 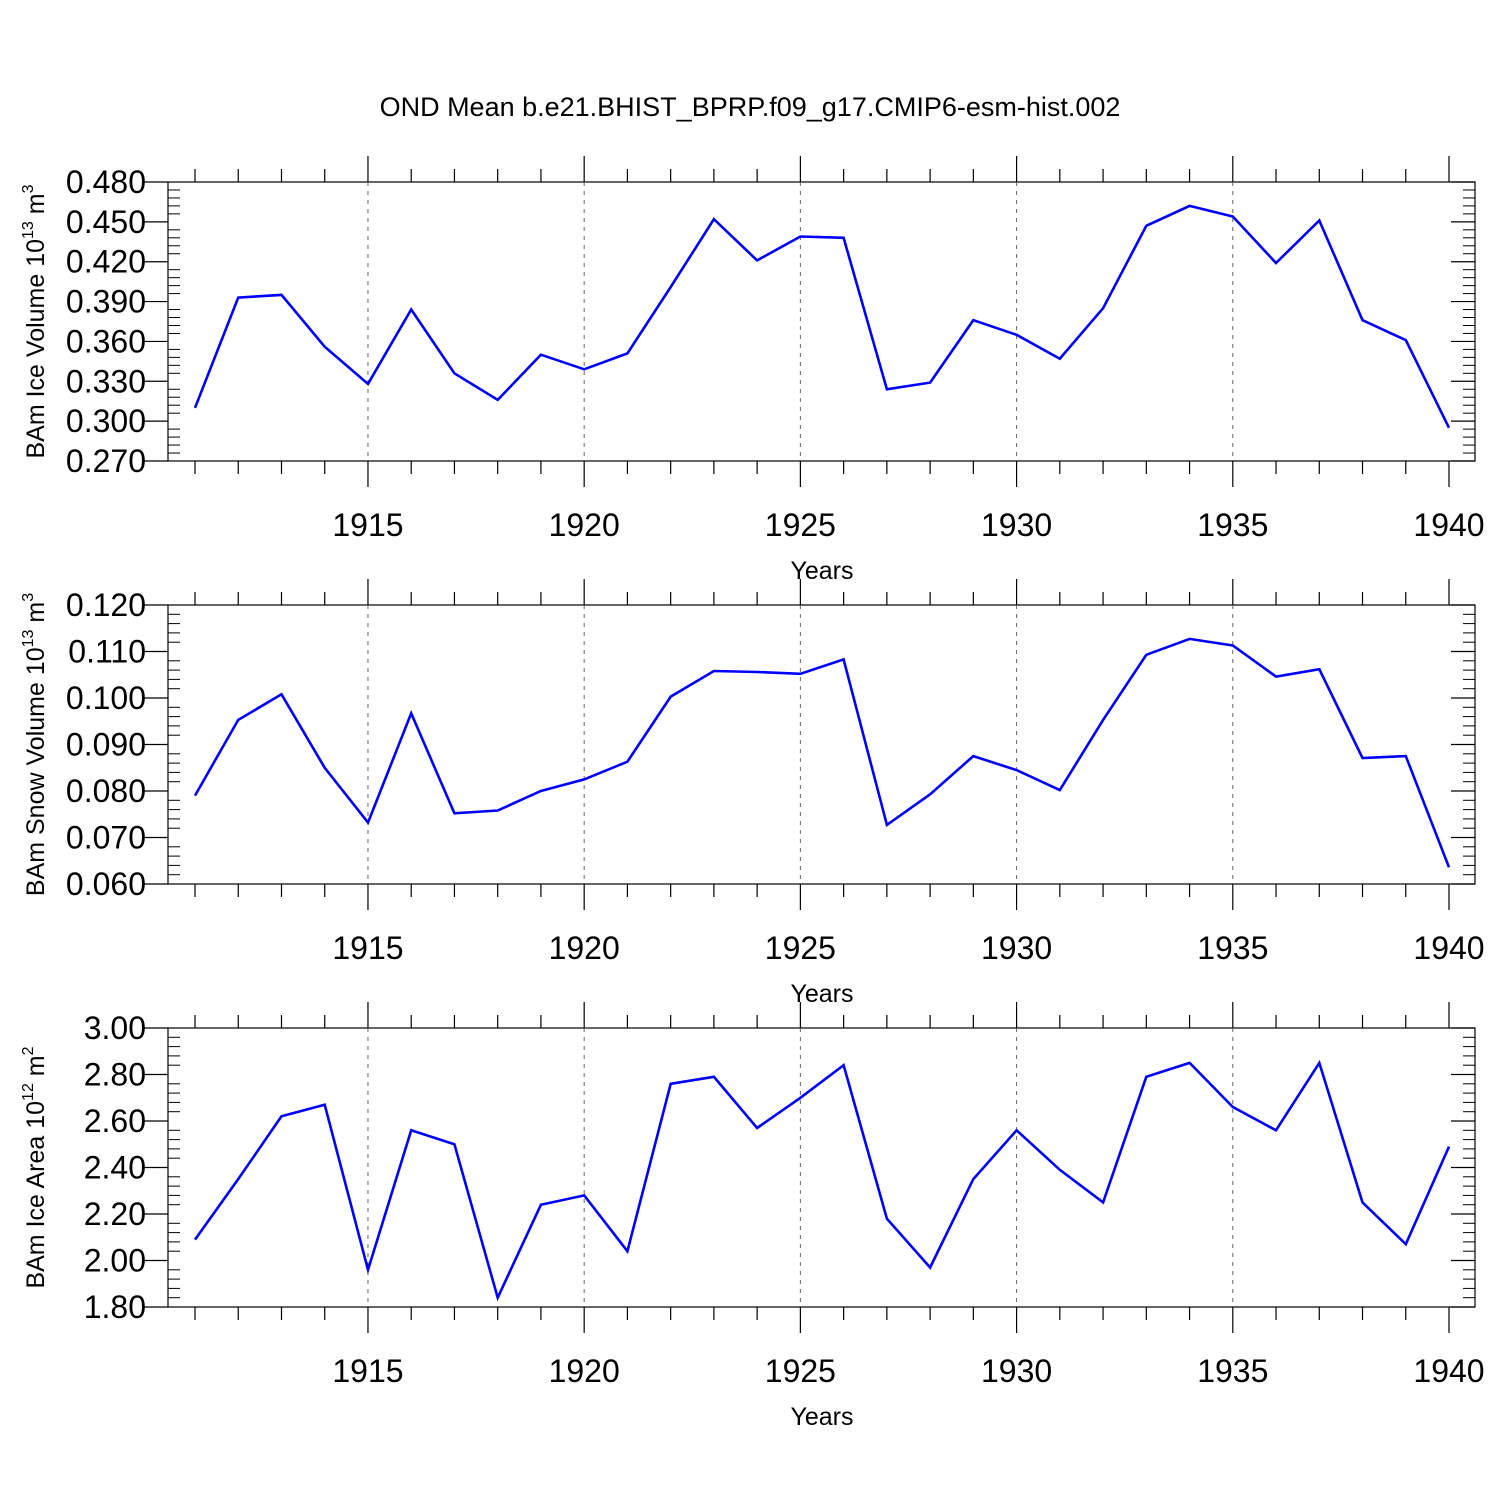 What do you see at coordinates (106, 791) in the screenshot?
I see `y-tick-label: 0.080` at bounding box center [106, 791].